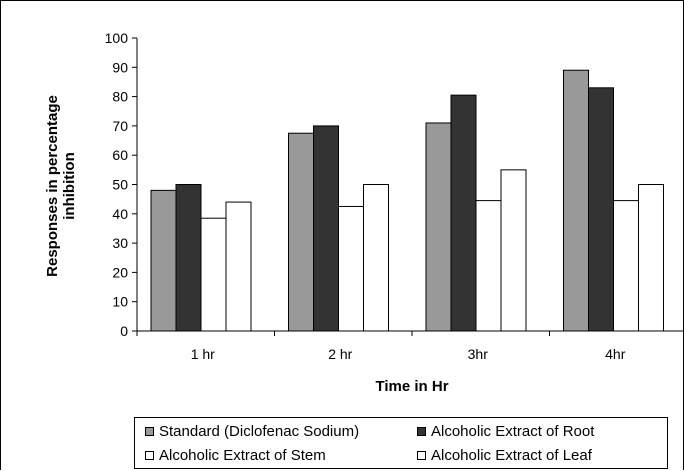 This screenshot has width=684, height=471. I want to click on legend-item-root: Alcoholic Extract of Root, so click(505, 431).